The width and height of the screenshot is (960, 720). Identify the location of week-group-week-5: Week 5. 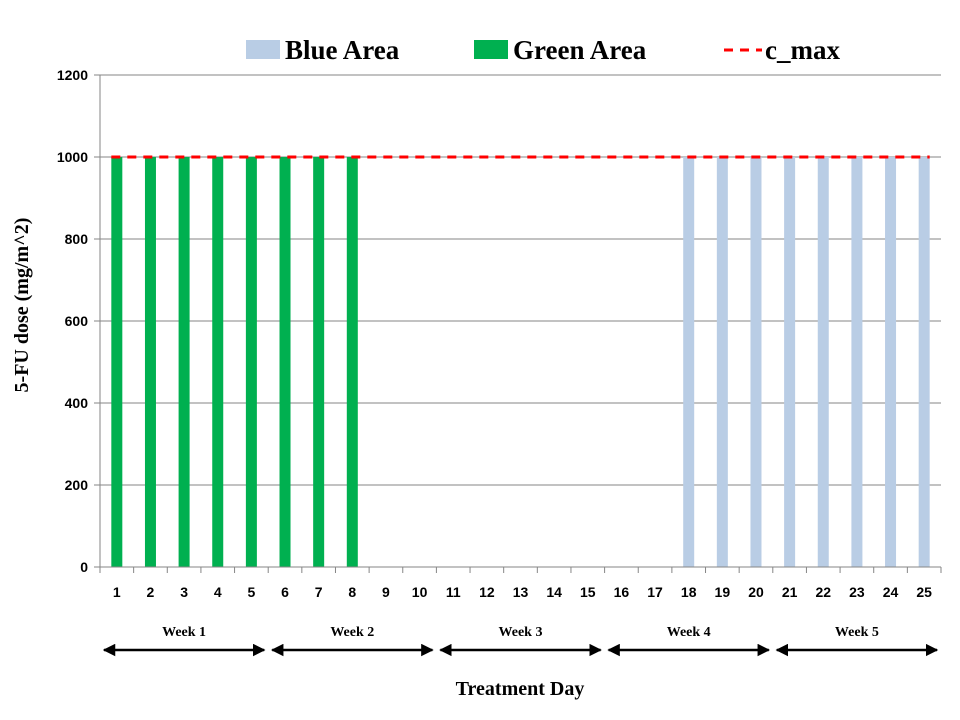
(857, 641).